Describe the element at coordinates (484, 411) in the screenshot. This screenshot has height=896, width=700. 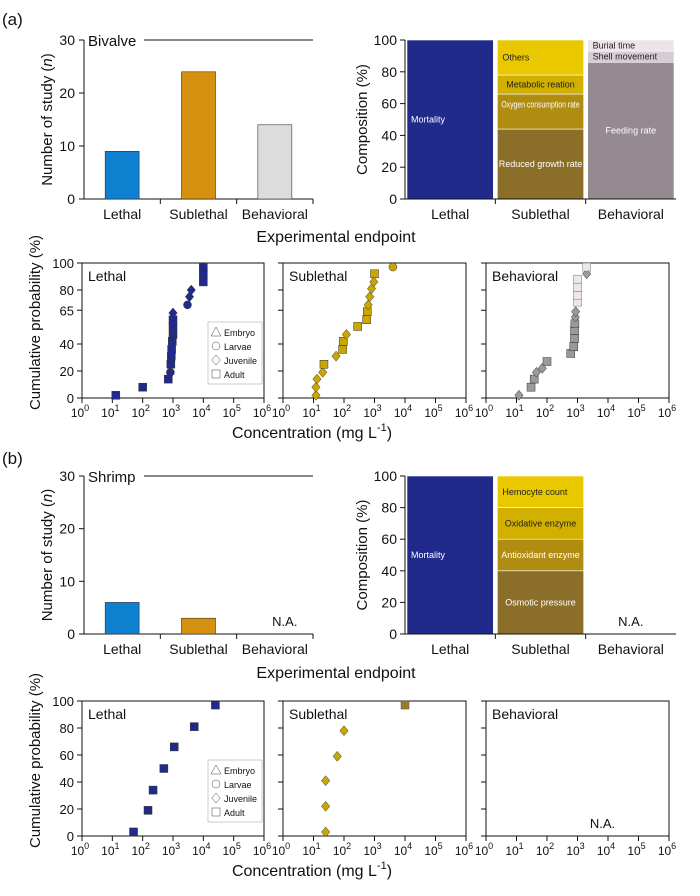
I see `x-tick-label: 10⁰` at that location.